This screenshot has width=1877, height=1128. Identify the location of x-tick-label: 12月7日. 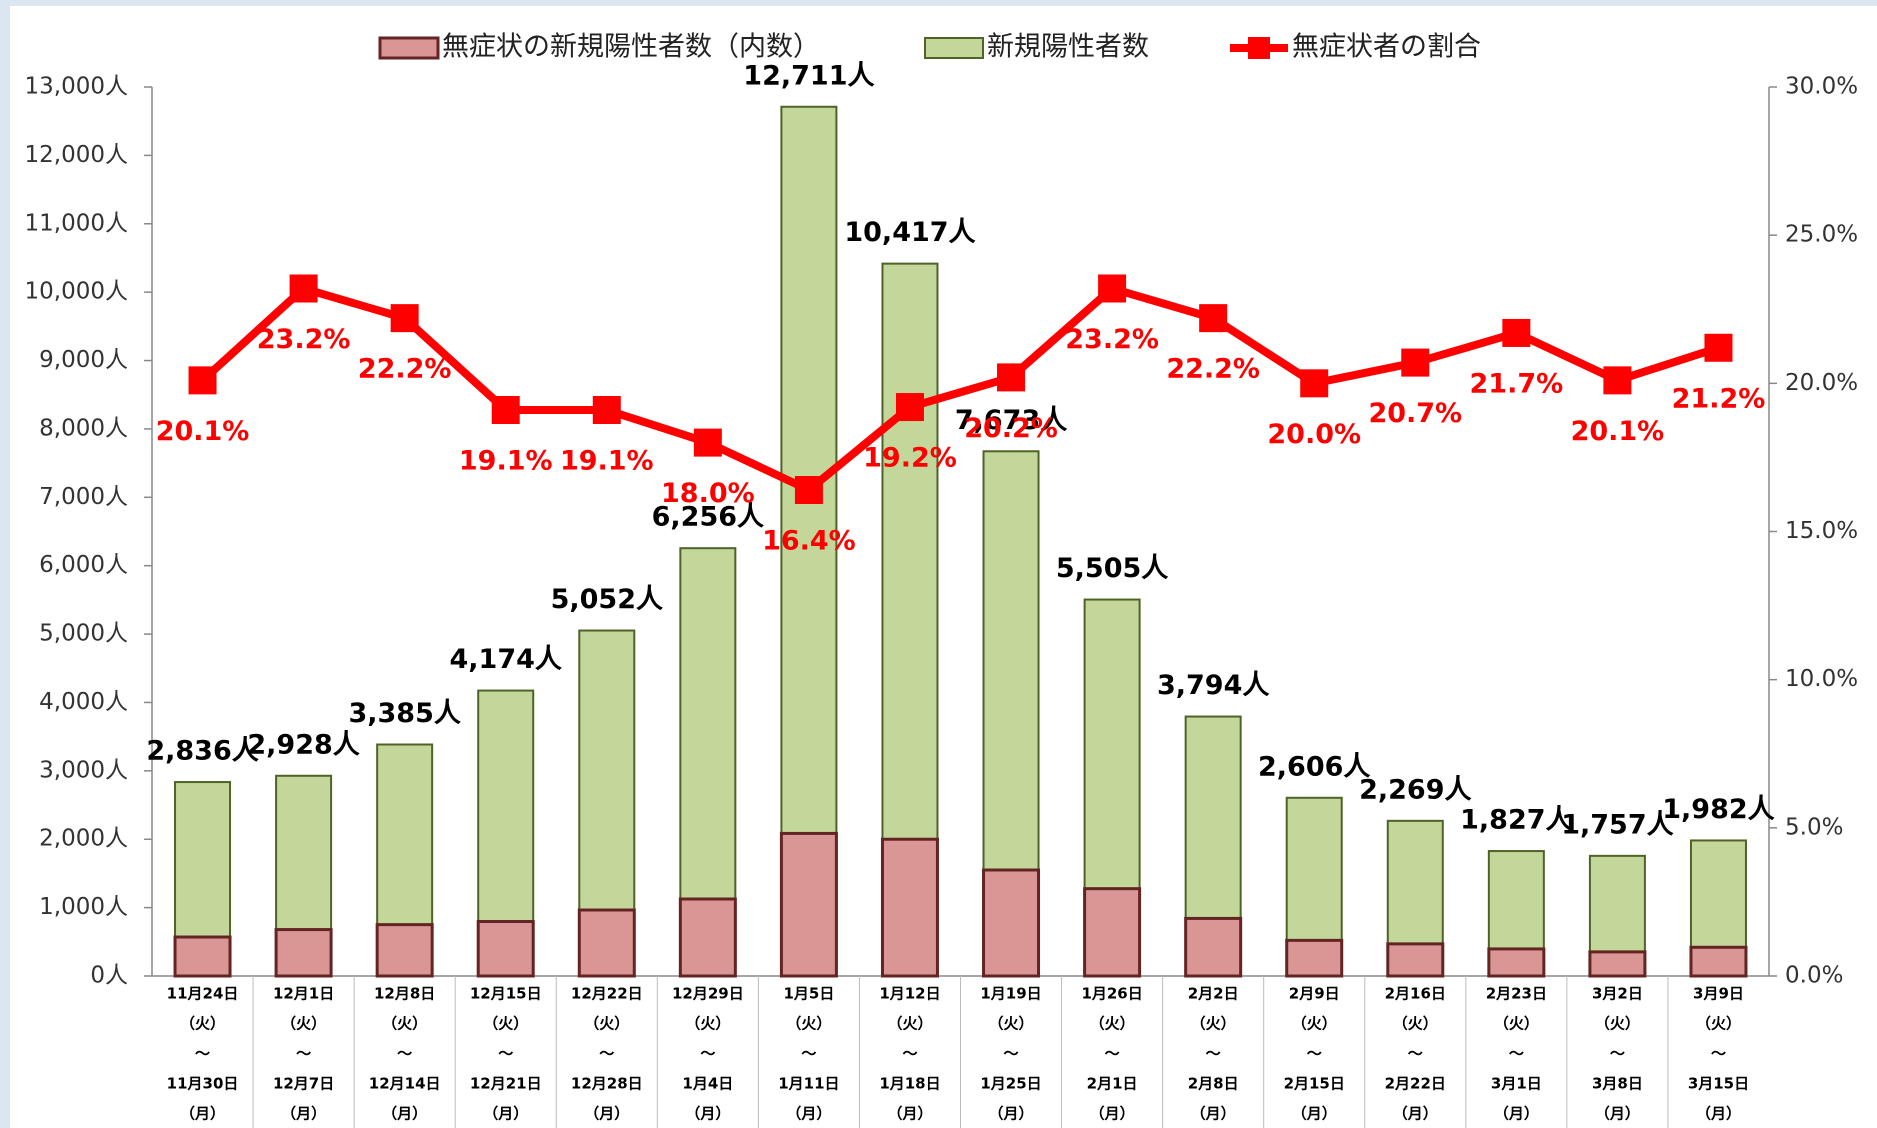
(303, 1084).